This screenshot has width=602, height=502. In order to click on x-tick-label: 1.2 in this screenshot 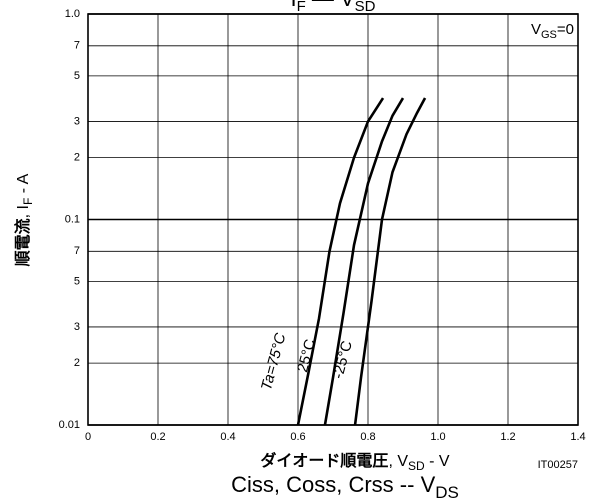, I will do `click(507, 437)`.